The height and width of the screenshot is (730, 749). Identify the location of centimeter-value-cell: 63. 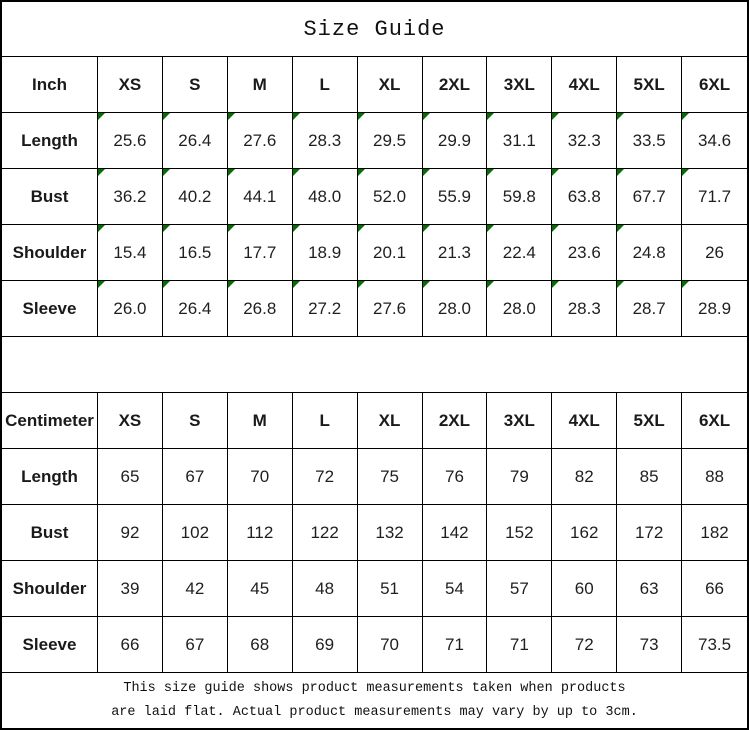
(650, 589).